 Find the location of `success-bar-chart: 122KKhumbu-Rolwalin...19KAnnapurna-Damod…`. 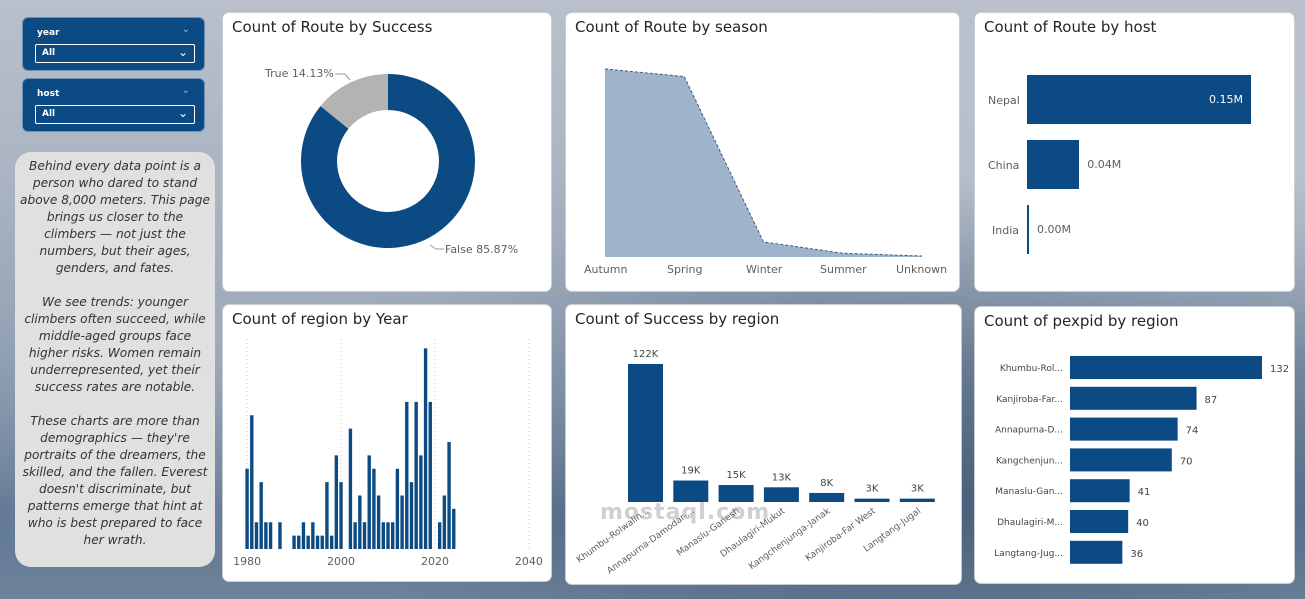

success-bar-chart: 122KKhumbu-Rolwalin...19KAnnapurna-Damod… is located at coordinates (755, 462).